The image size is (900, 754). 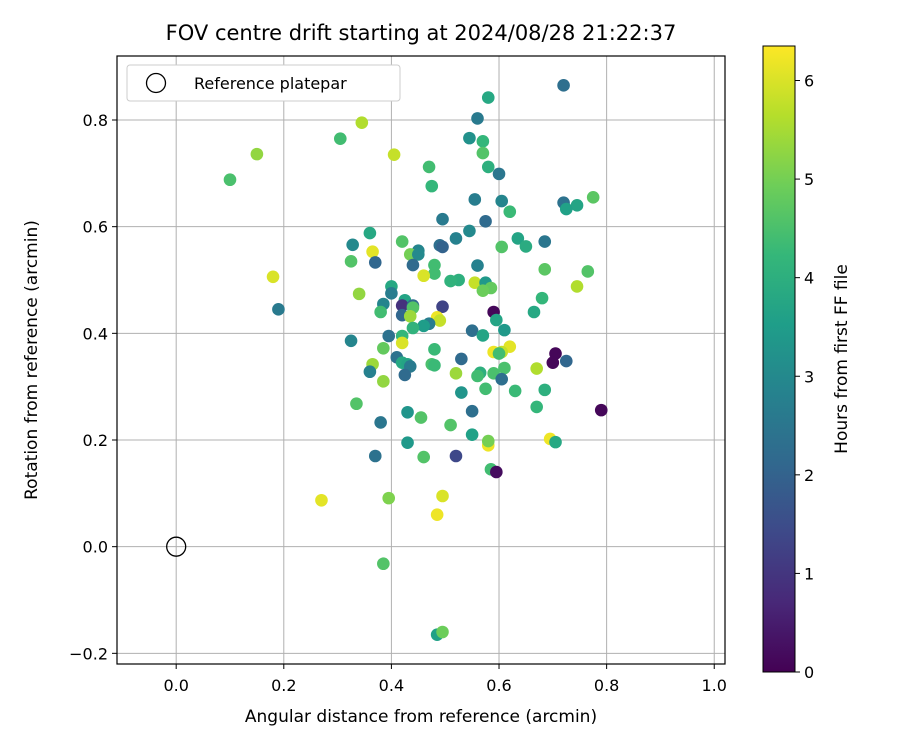 I want to click on y-tick-label: −0.2, so click(x=88, y=653).